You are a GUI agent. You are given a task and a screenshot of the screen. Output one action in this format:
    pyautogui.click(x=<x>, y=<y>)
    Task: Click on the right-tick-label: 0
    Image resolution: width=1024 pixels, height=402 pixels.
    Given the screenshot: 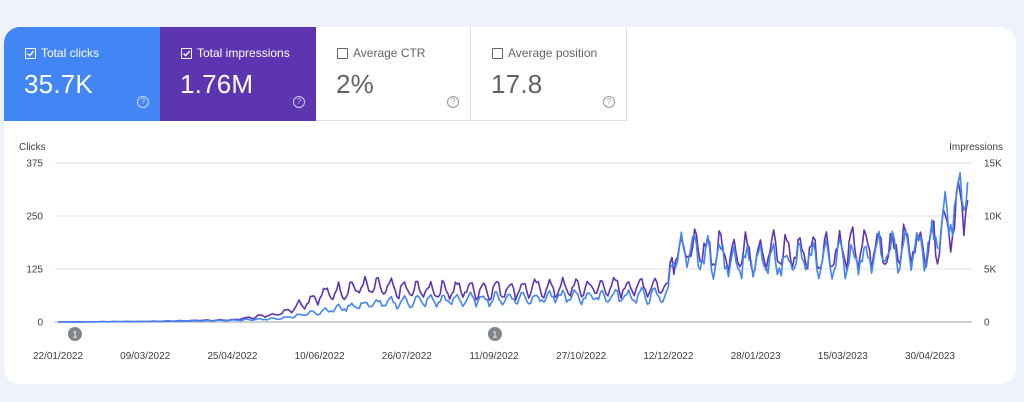 What is the action you would take?
    pyautogui.click(x=987, y=323)
    